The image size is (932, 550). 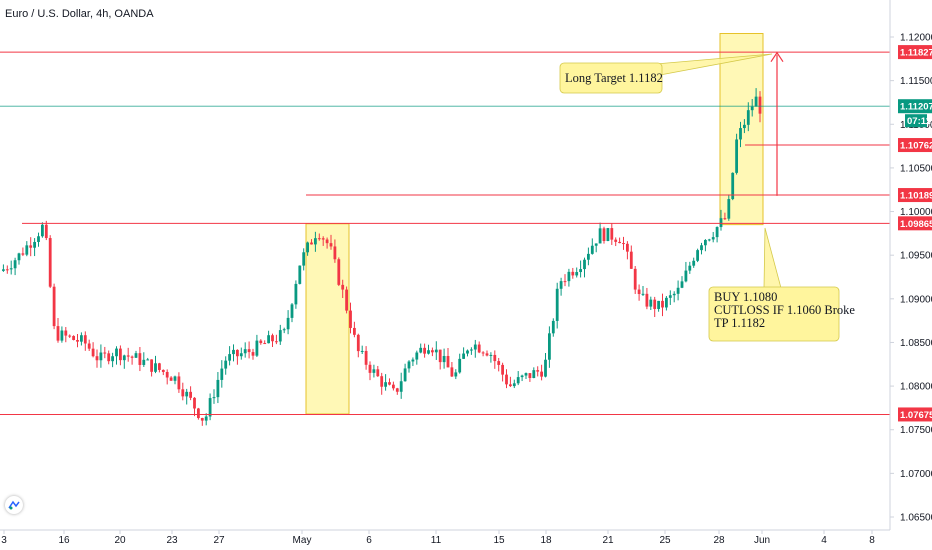 What do you see at coordinates (916, 430) in the screenshot?
I see `y-tick-label: 1.07500` at bounding box center [916, 430].